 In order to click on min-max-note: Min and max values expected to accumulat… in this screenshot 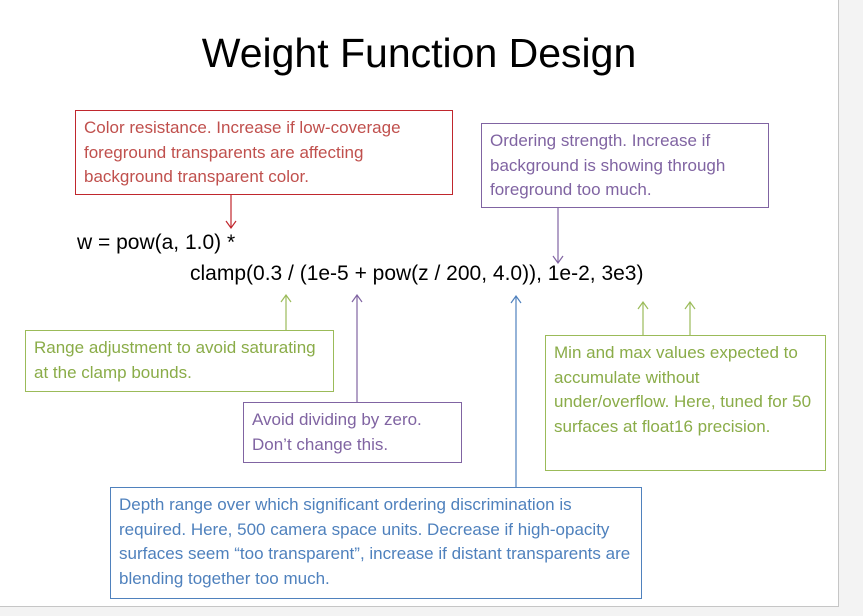, I will do `click(685, 403)`.